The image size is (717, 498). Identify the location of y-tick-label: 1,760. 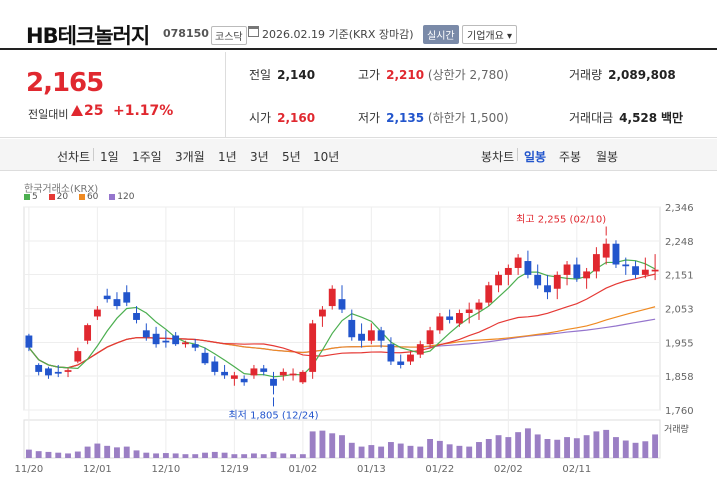
(679, 411).